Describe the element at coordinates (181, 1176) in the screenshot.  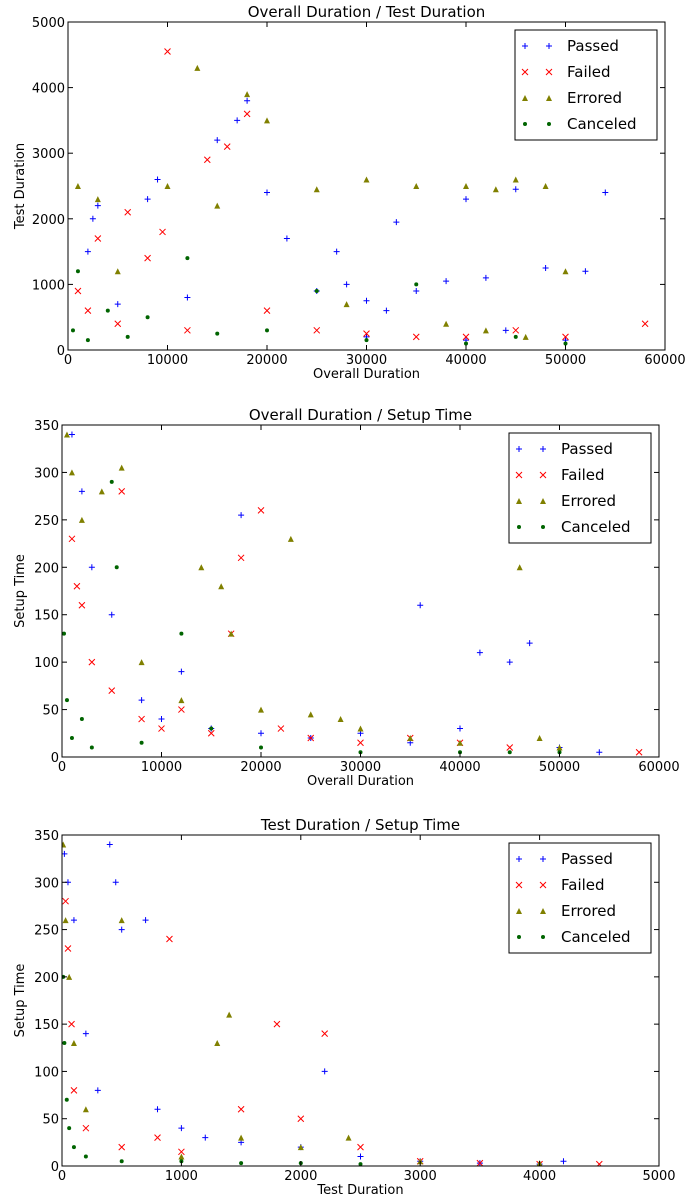
I see `x-tick-label: 1000` at that location.